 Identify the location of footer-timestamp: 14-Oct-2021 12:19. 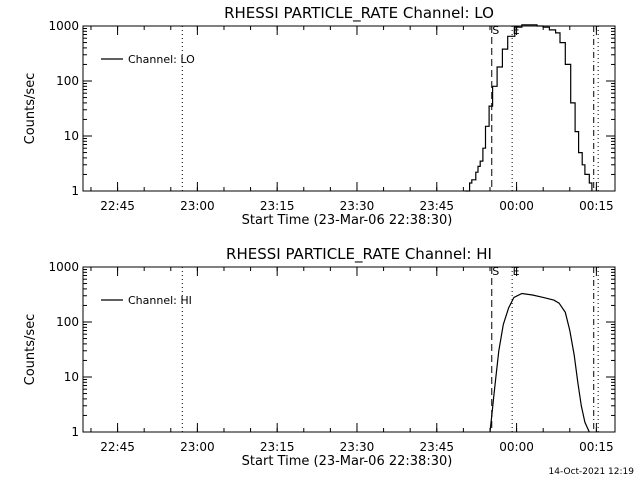
(591, 472).